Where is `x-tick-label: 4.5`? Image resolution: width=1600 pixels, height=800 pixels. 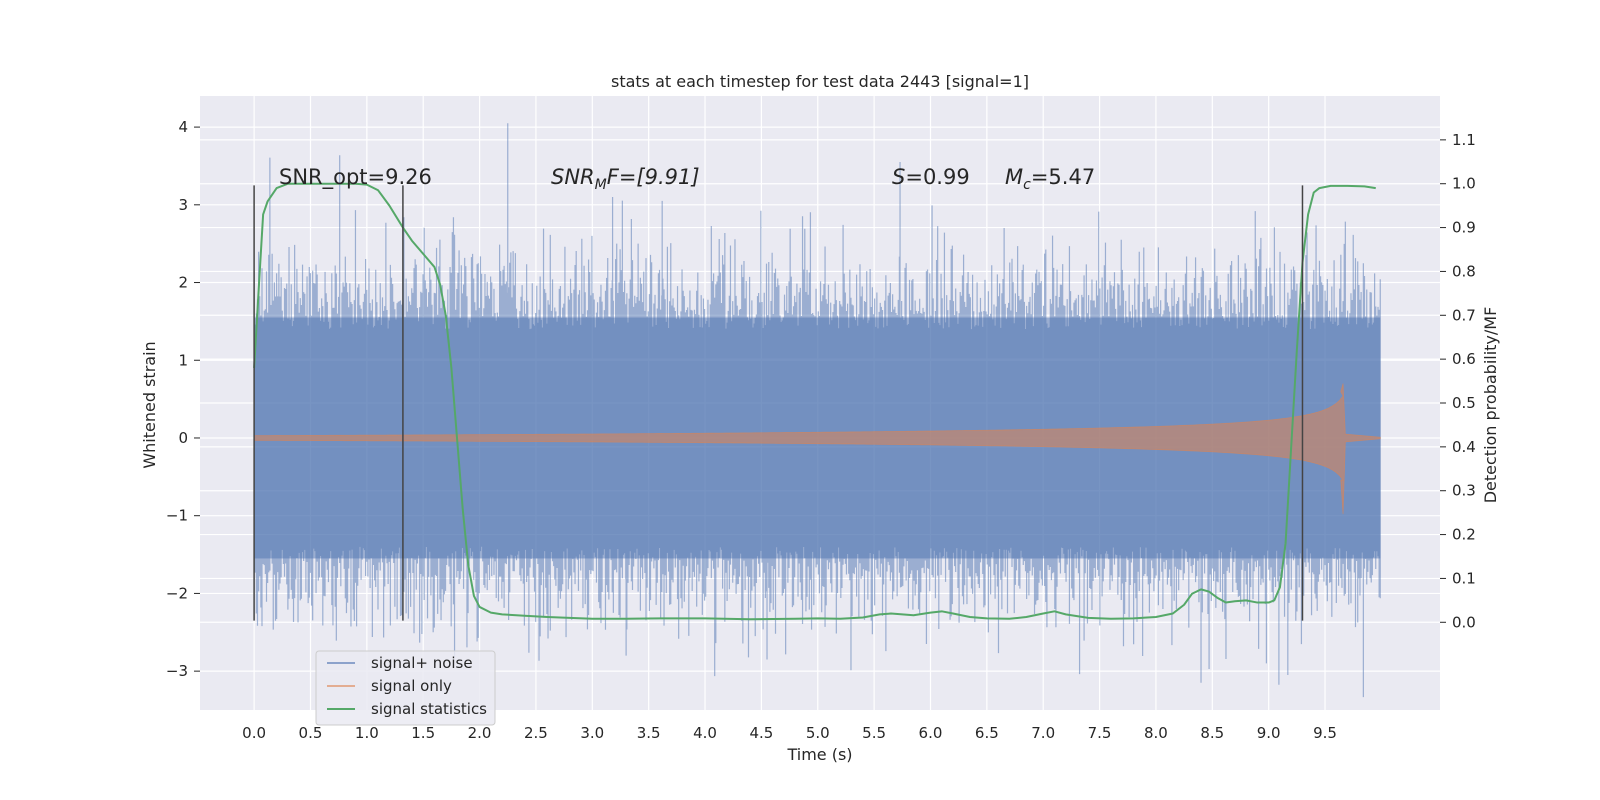 x-tick-label: 4.5 is located at coordinates (761, 733).